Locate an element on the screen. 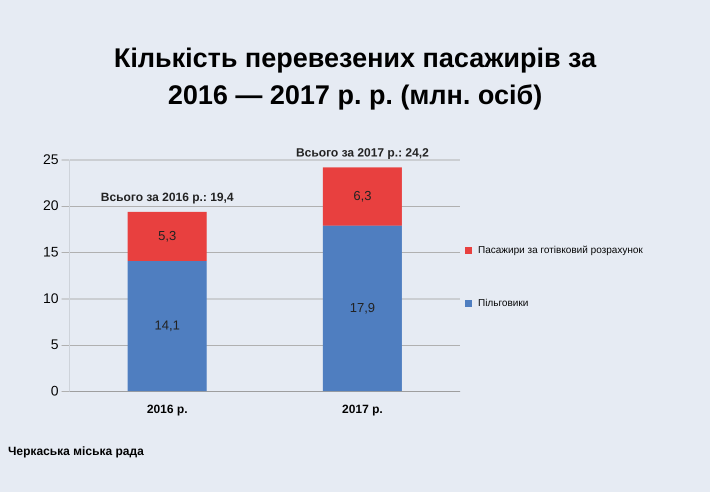  y-tick-label: 20 is located at coordinates (50, 205).